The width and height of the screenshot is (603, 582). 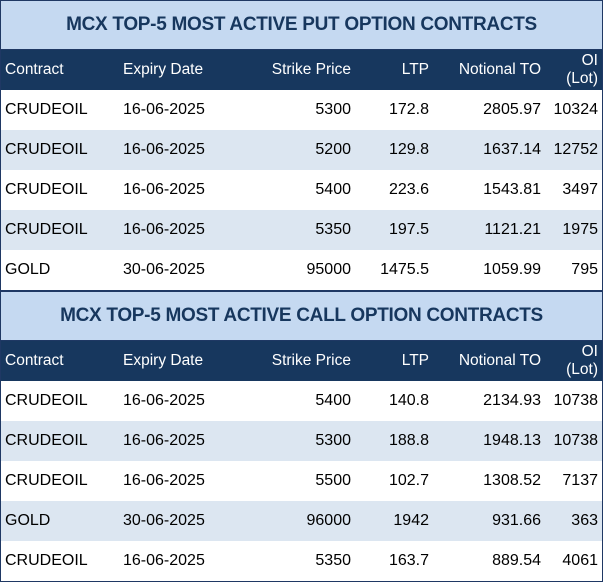 What do you see at coordinates (394, 230) in the screenshot?
I see `cell-ltp: 197.5` at bounding box center [394, 230].